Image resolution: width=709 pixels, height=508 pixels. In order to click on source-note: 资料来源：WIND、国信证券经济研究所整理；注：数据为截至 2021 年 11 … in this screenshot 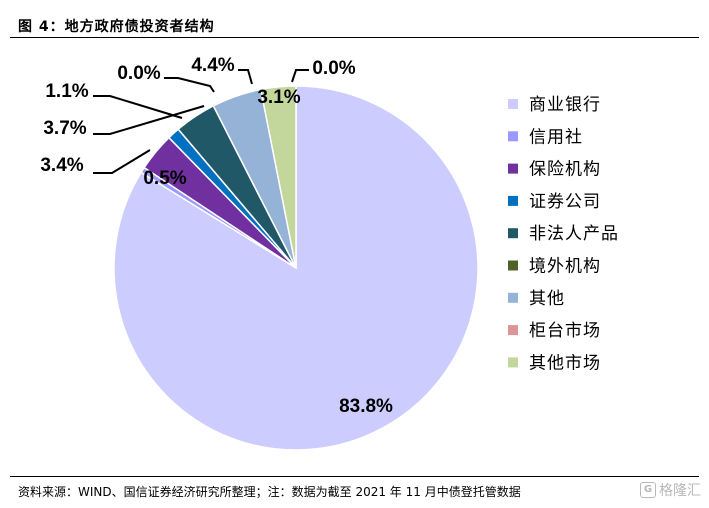, I will do `click(269, 492)`.